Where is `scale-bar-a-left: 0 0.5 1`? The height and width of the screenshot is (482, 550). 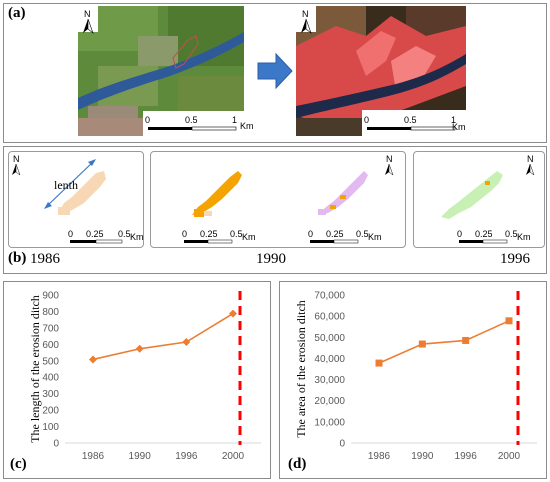 scale-bar-a-left: 0 0.5 1 is located at coordinates (191, 123).